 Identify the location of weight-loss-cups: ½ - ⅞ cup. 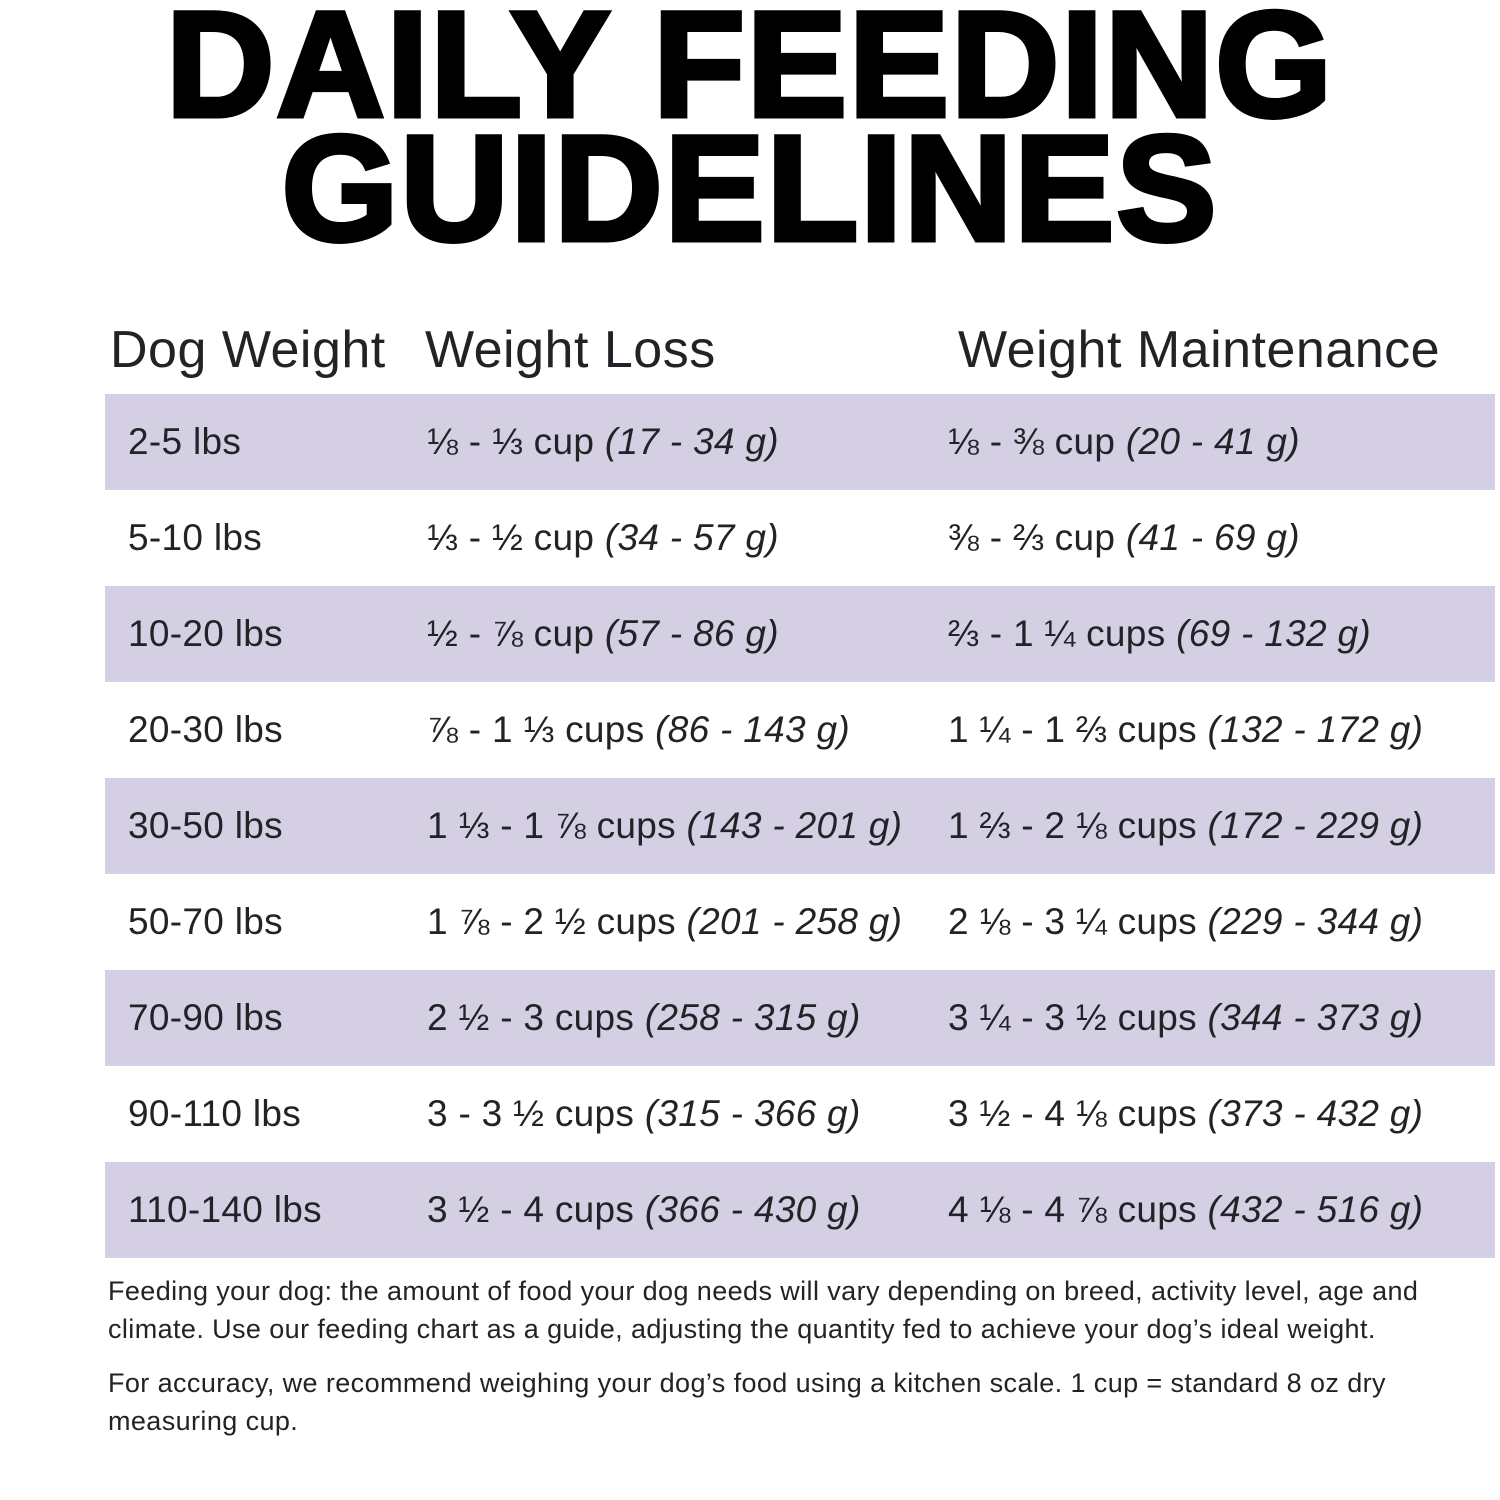
(511, 633).